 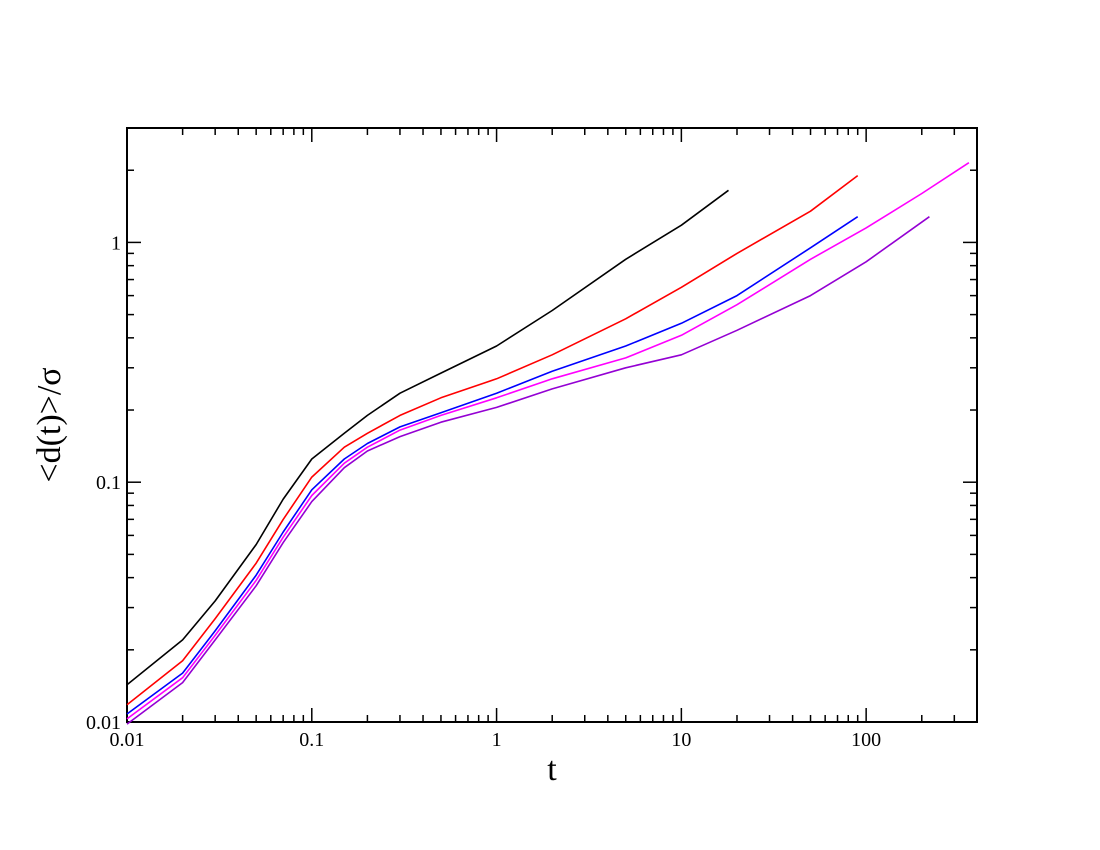 I want to click on y-tick-label: 1, so click(x=116, y=243).